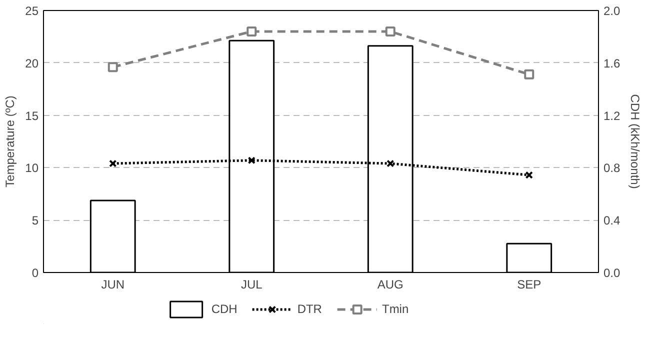 The image size is (669, 361). I want to click on y-tick-label: 20, so click(32, 63).